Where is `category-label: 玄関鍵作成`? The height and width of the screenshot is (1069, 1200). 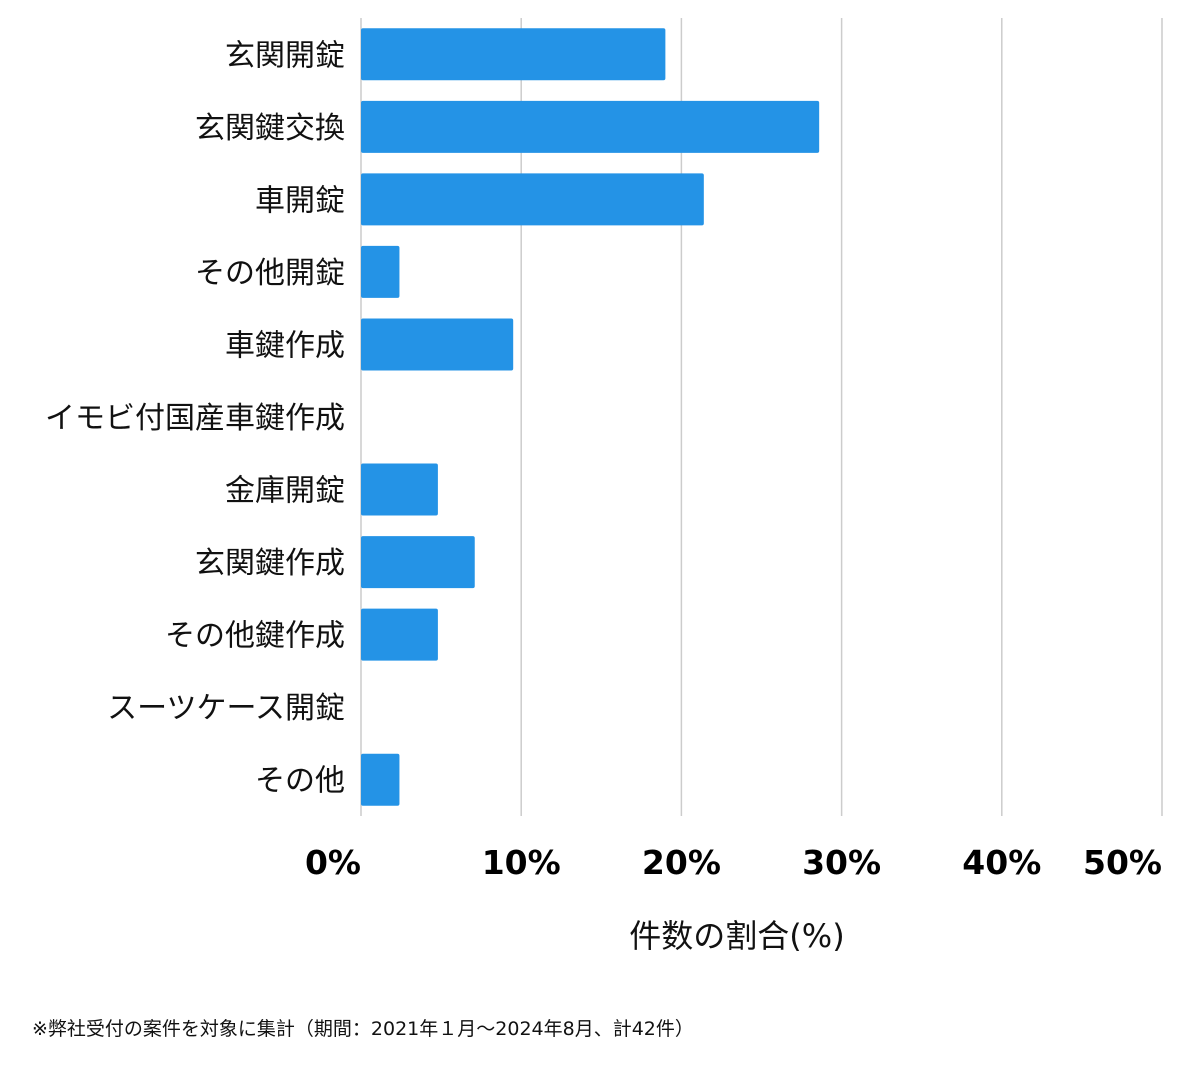
category-label: 玄関鍵作成 is located at coordinates (270, 563).